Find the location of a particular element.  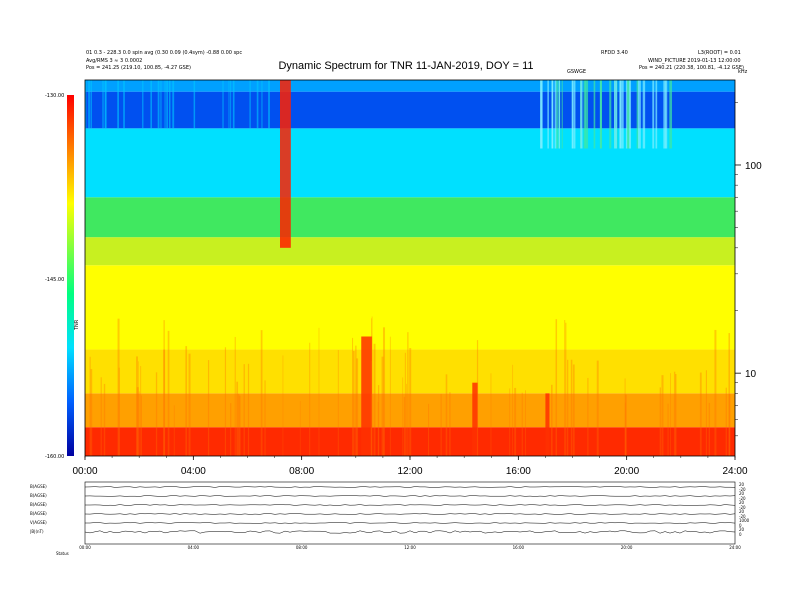

lower-time-label: 04:00 is located at coordinates (194, 547).